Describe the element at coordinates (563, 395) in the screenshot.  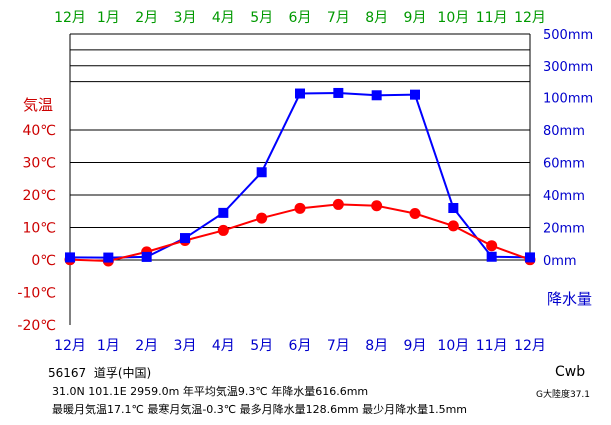
I see `continentality-index: G大陸度37.1` at that location.